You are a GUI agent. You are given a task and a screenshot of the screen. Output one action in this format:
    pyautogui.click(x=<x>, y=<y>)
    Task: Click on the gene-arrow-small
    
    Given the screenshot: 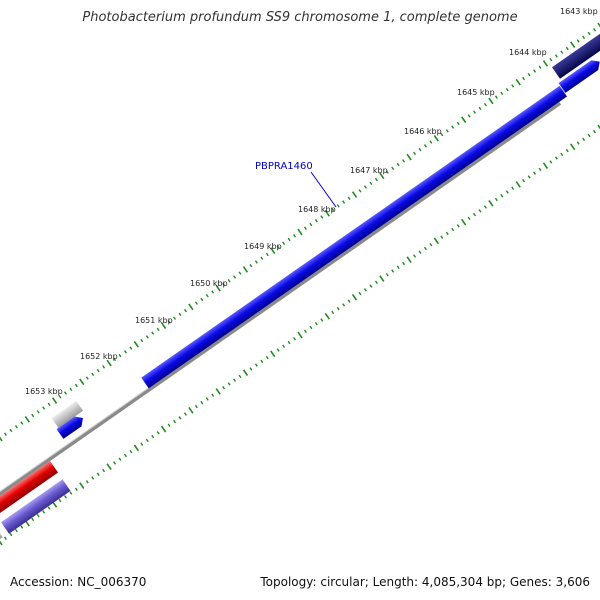 What is the action you would take?
    pyautogui.click(x=71, y=426)
    